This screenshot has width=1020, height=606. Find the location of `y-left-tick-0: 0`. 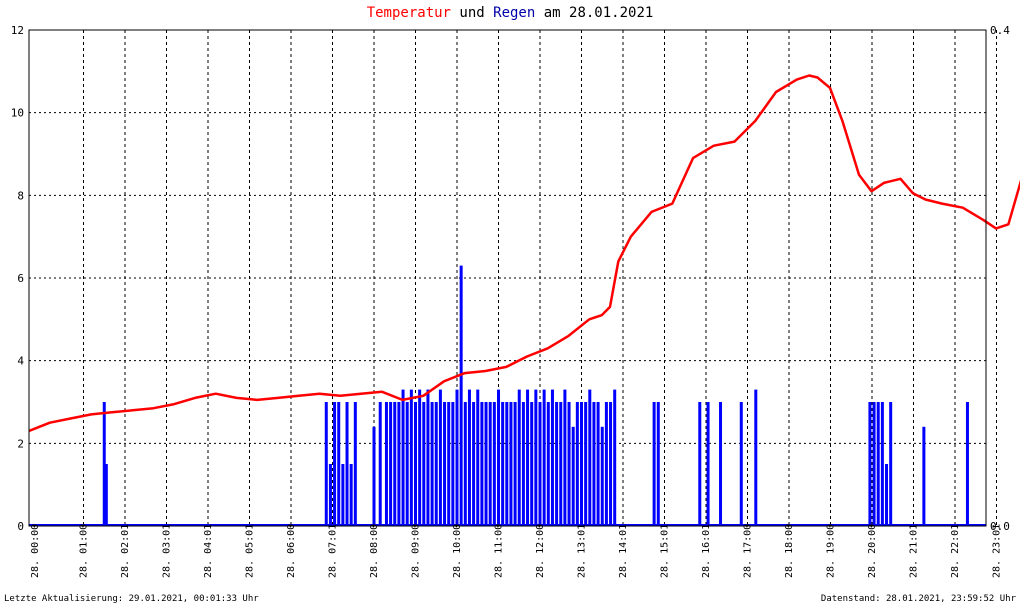

y-left-tick-0: 0 is located at coordinates (20, 526).